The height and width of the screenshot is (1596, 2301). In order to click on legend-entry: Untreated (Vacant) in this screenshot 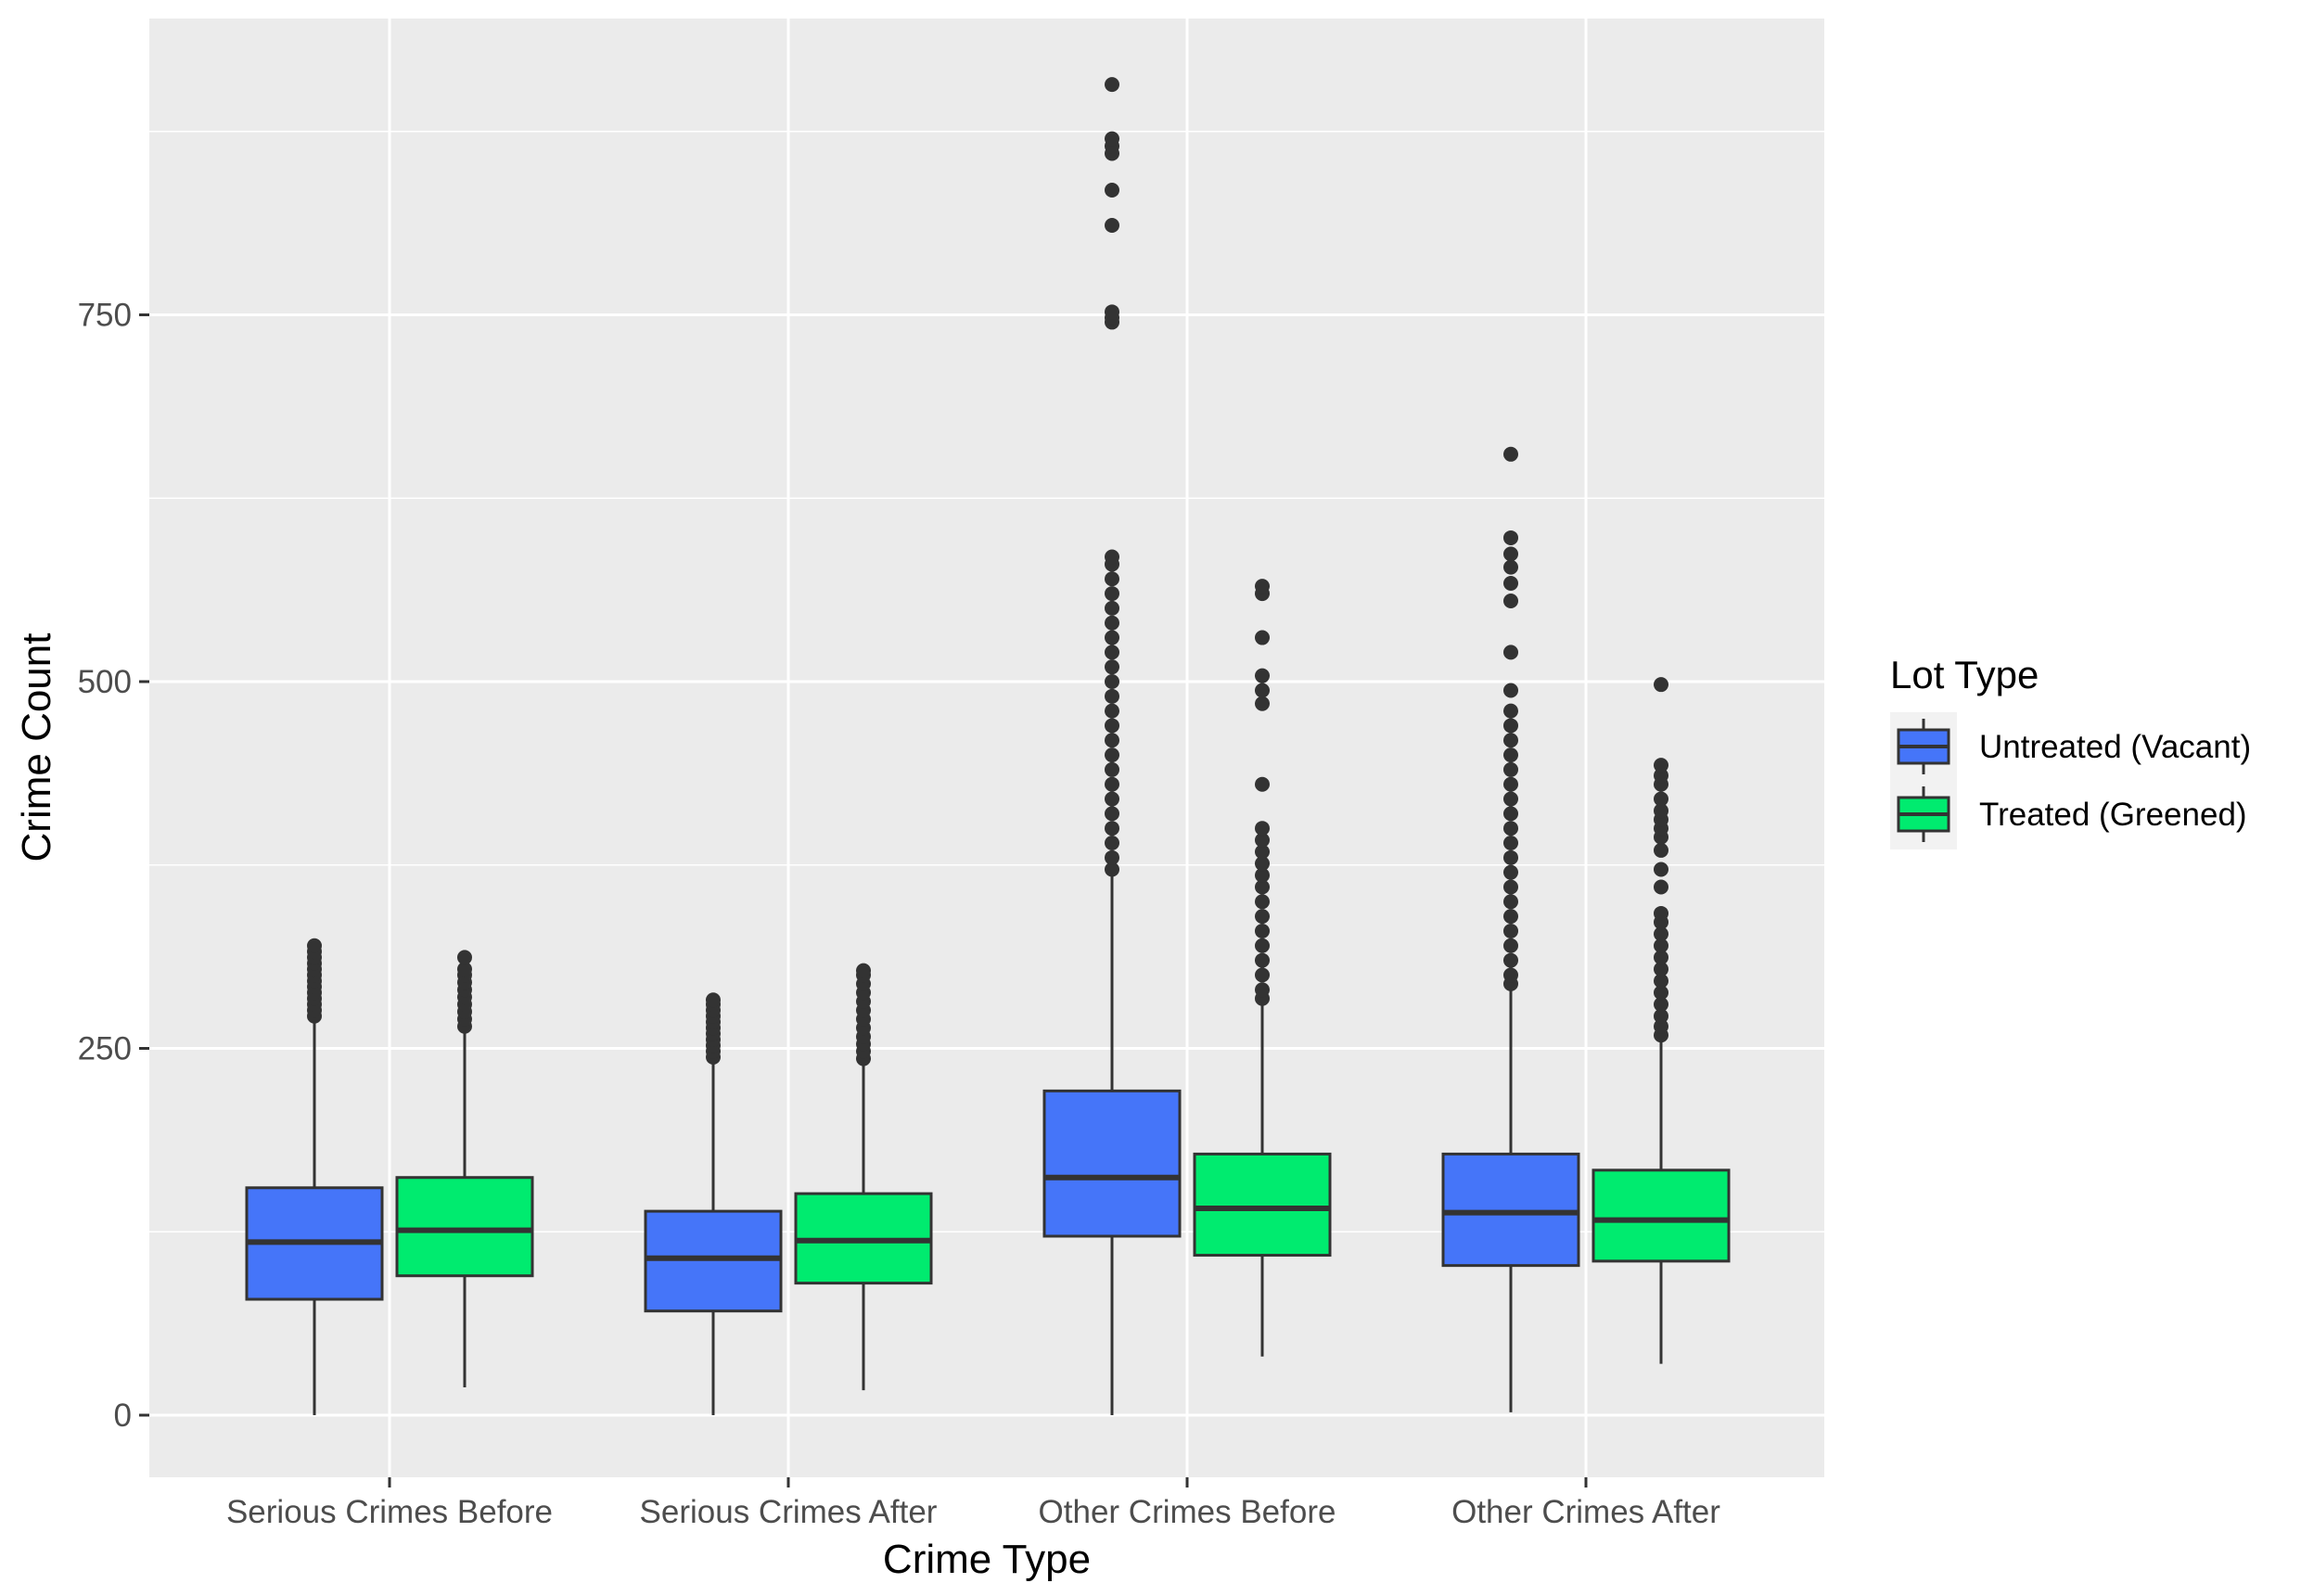, I will do `click(2074, 746)`.